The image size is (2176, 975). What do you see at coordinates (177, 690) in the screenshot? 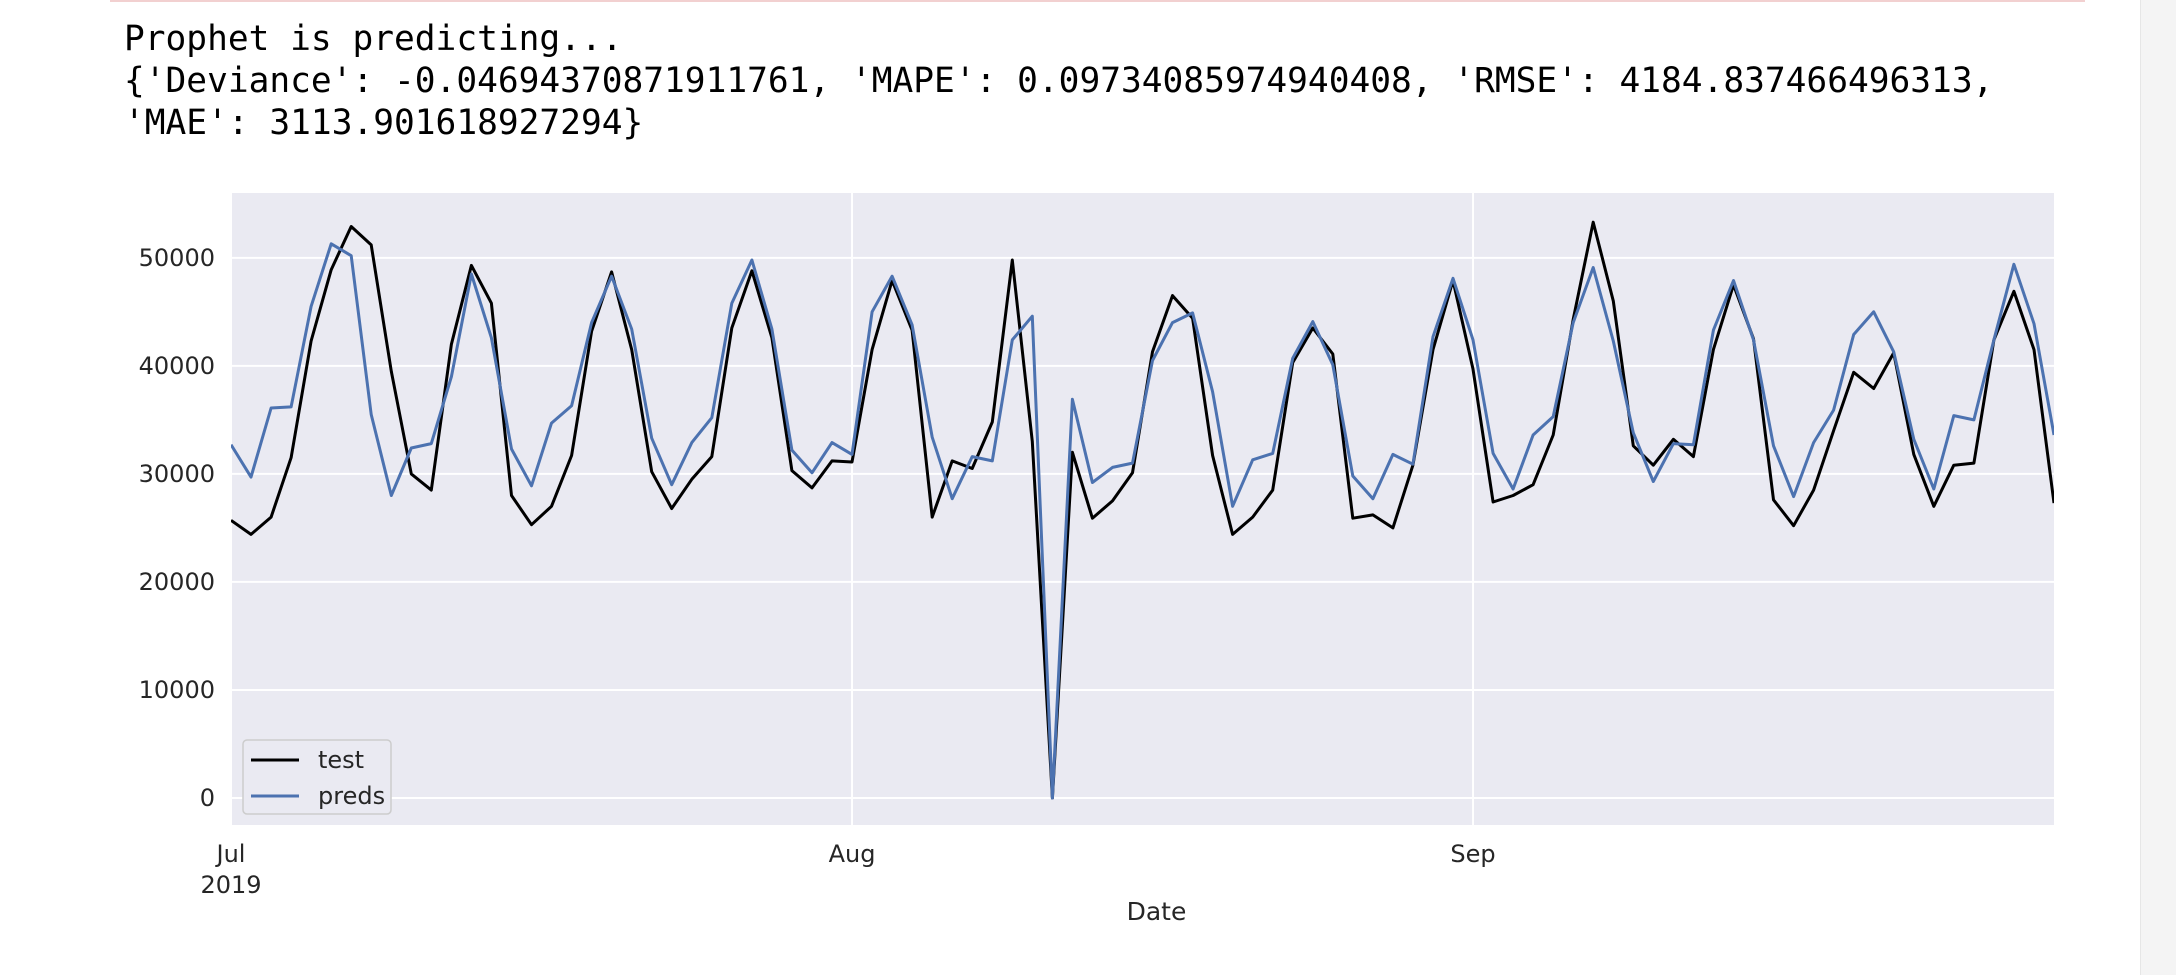
I see `y-tick-label: 10000` at bounding box center [177, 690].